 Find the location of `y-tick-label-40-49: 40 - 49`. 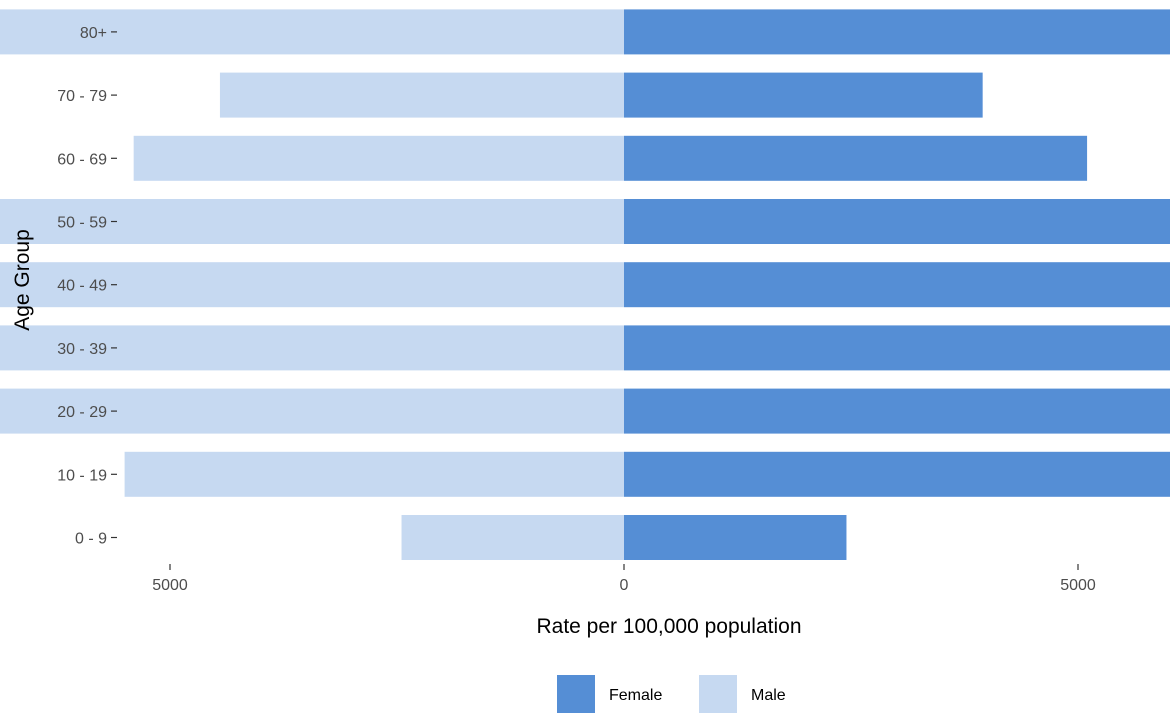

y-tick-label-40-49: 40 - 49 is located at coordinates (82, 286).